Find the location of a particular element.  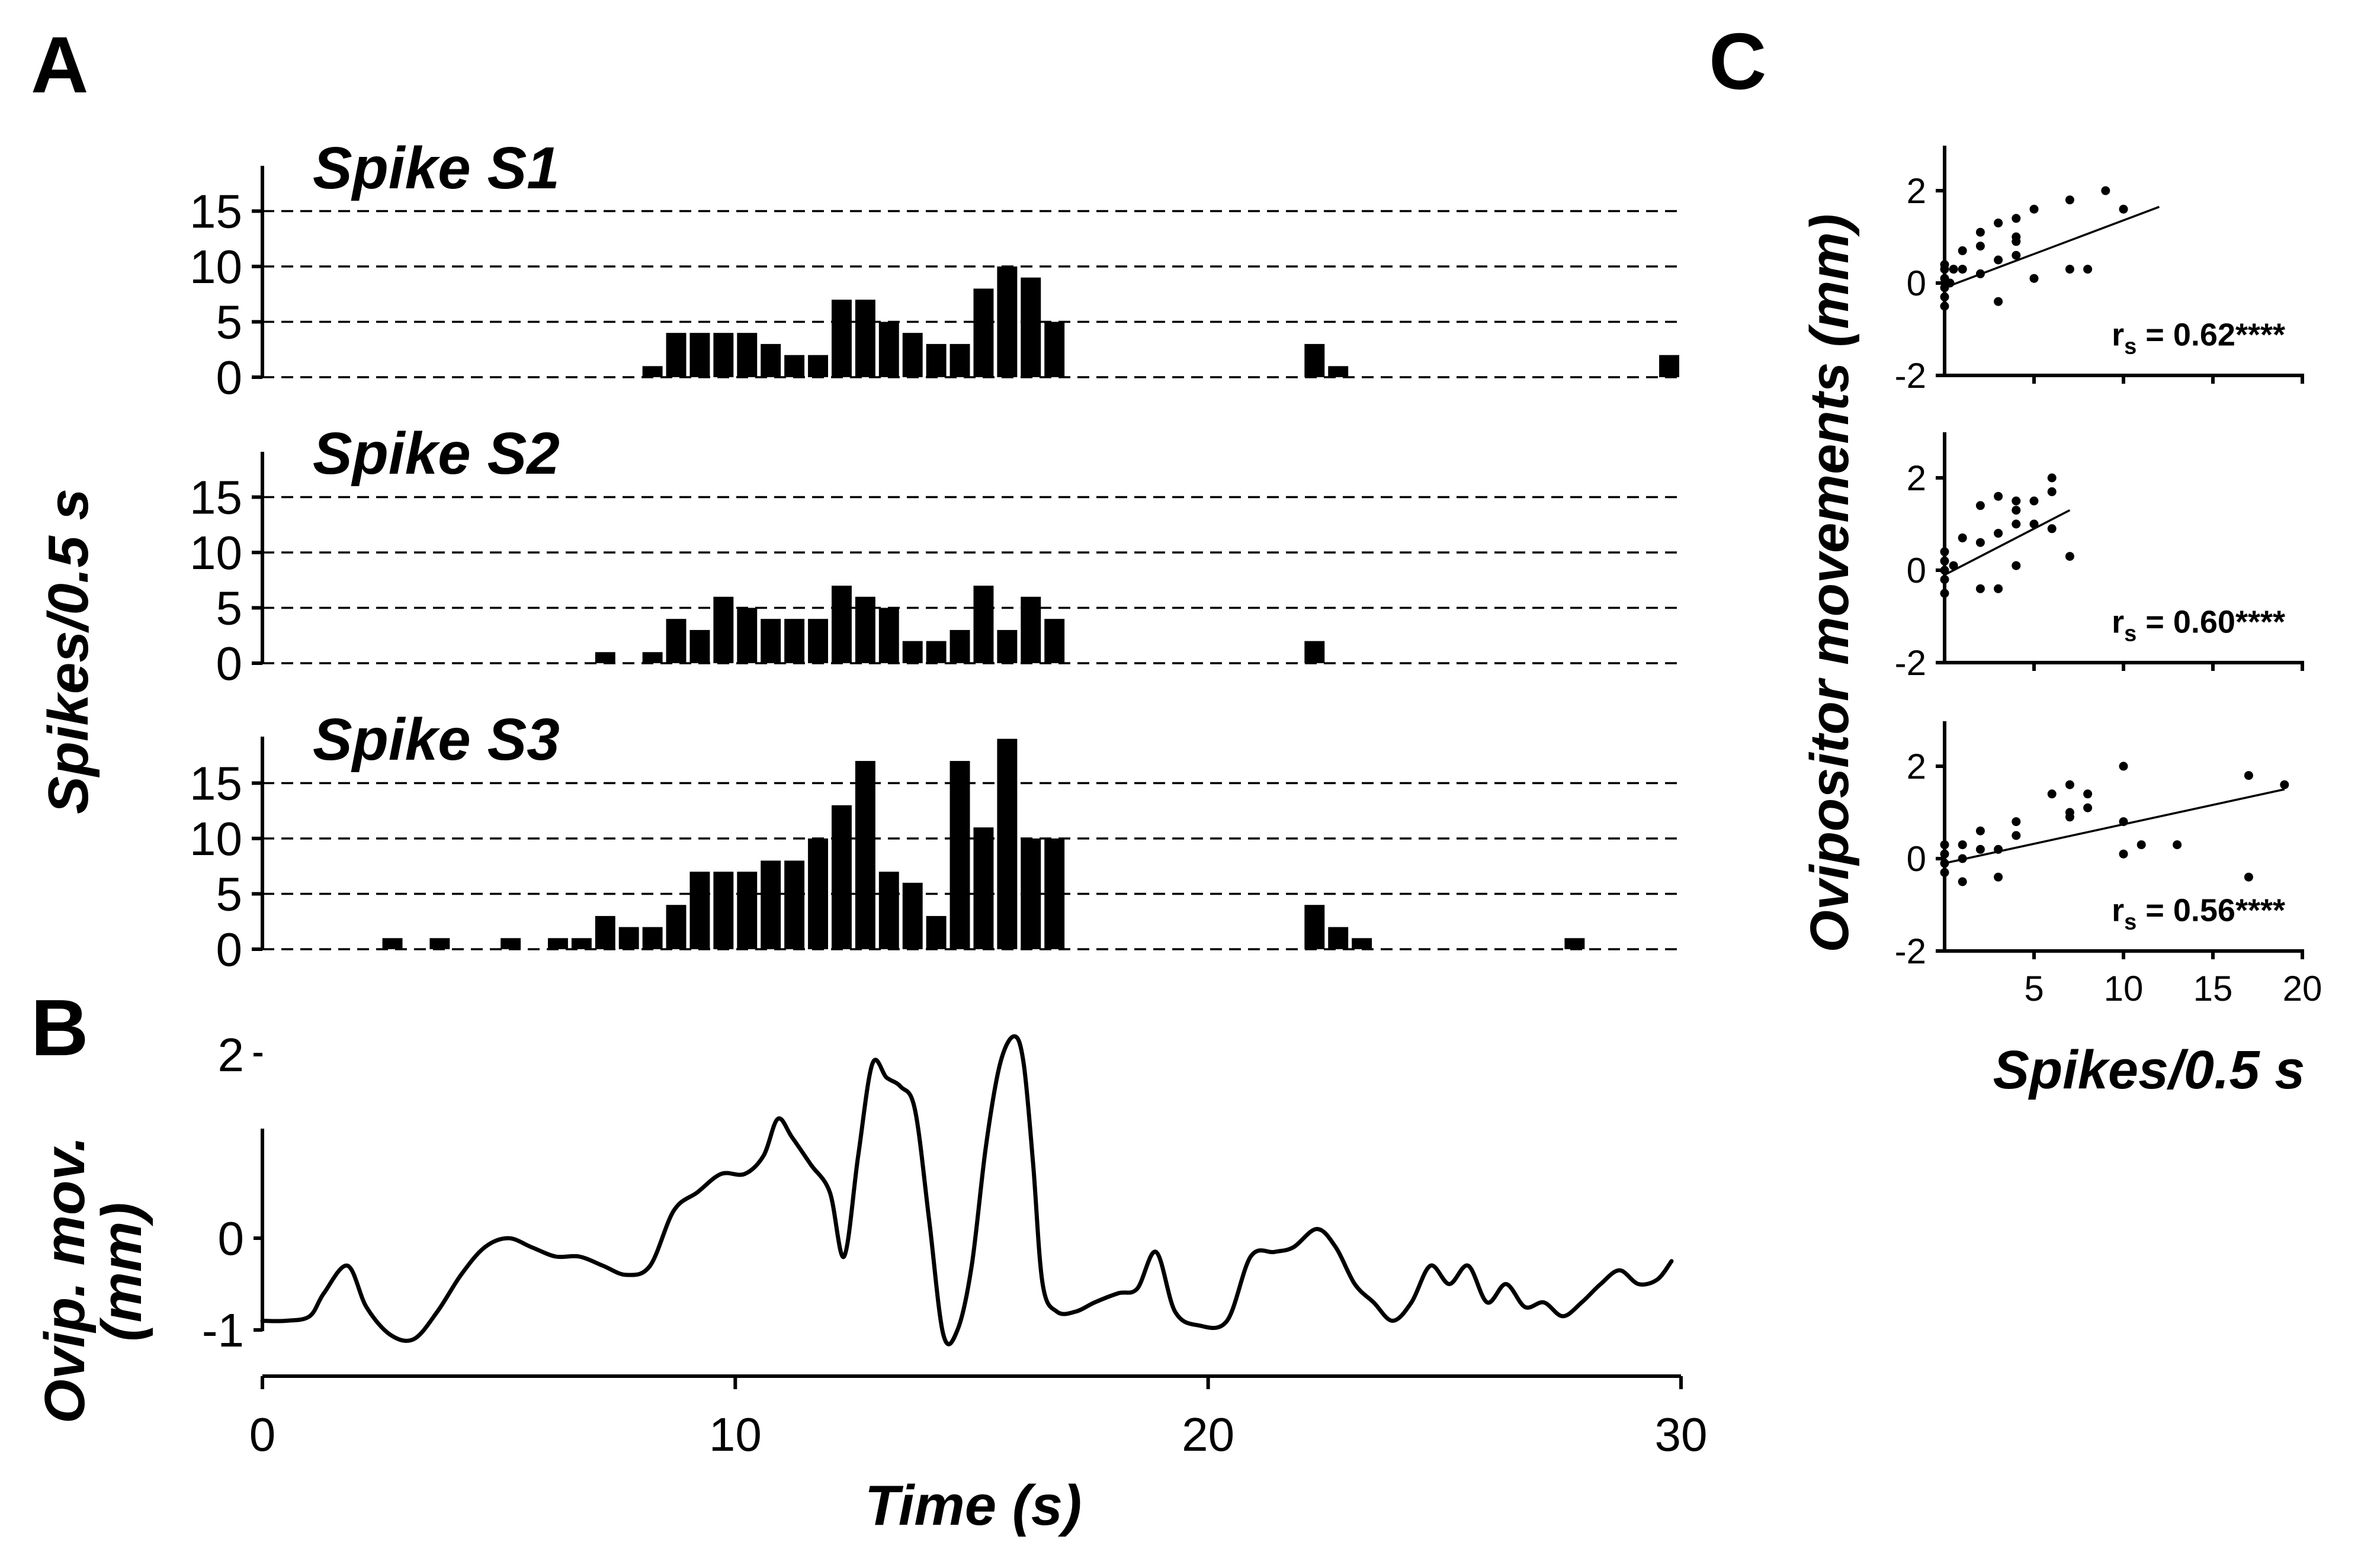

panel-label-b: B is located at coordinates (60, 1027).